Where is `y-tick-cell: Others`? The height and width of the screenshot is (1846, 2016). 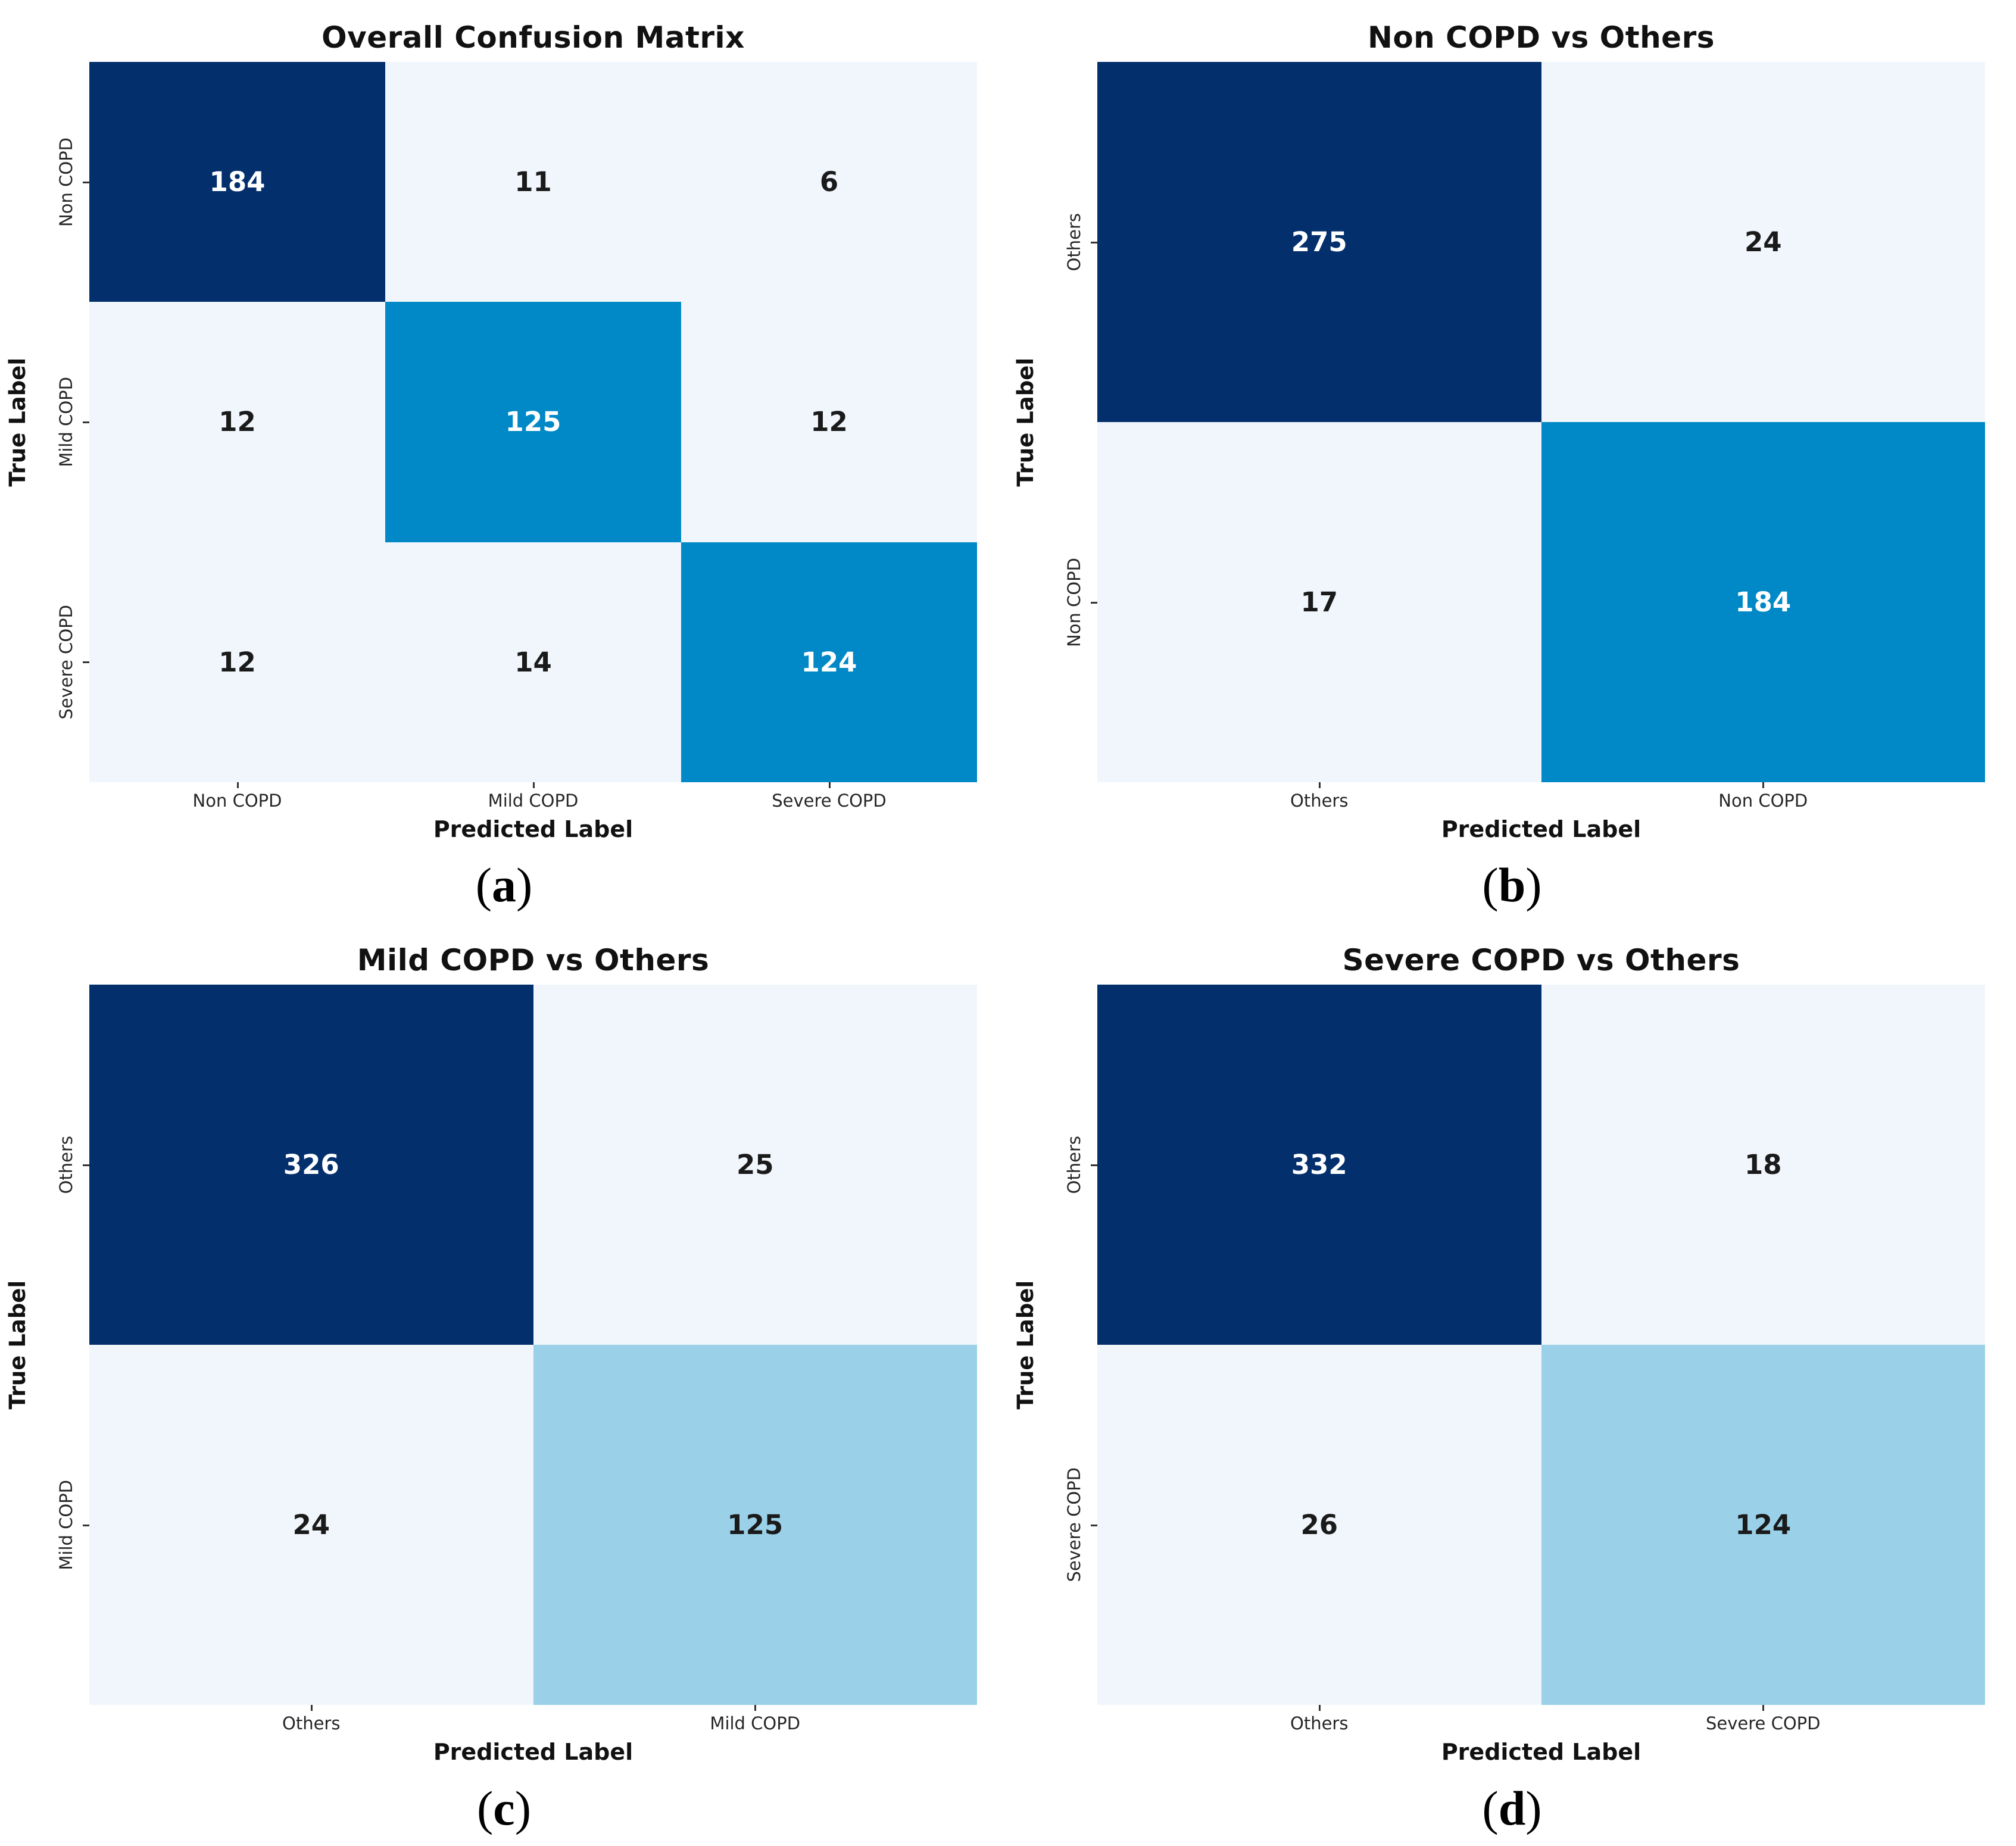 y-tick-cell: Others is located at coordinates (62, 1165).